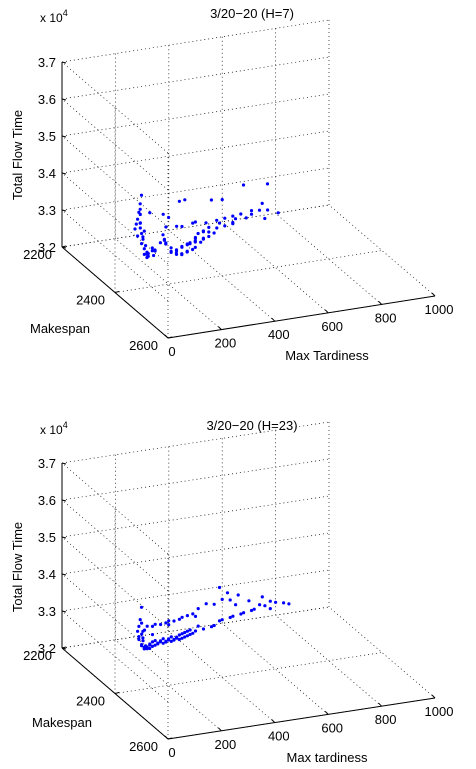 This screenshot has height=769, width=476. Describe the element at coordinates (439, 309) in the screenshot. I see `x-tick-label: 1000` at that location.